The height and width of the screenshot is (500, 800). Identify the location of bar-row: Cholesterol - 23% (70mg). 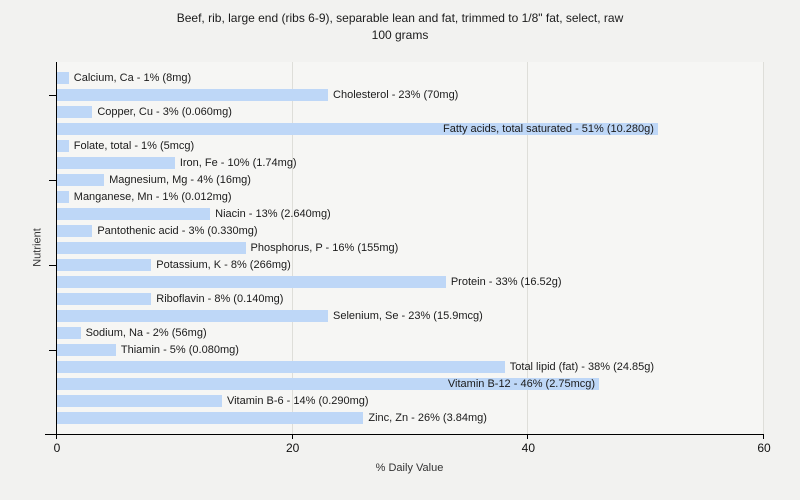
(410, 95).